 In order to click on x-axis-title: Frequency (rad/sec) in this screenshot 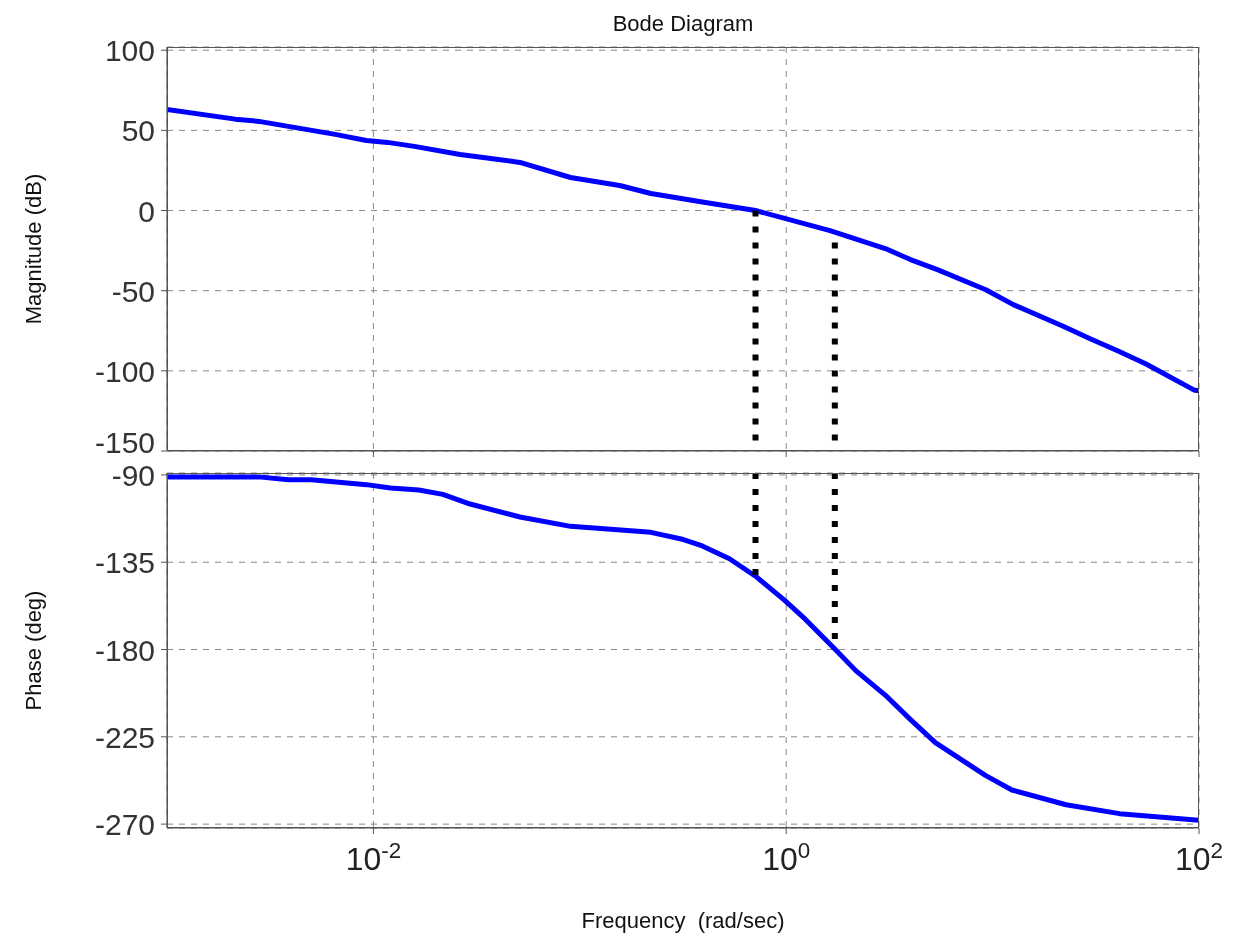, I will do `click(683, 921)`.